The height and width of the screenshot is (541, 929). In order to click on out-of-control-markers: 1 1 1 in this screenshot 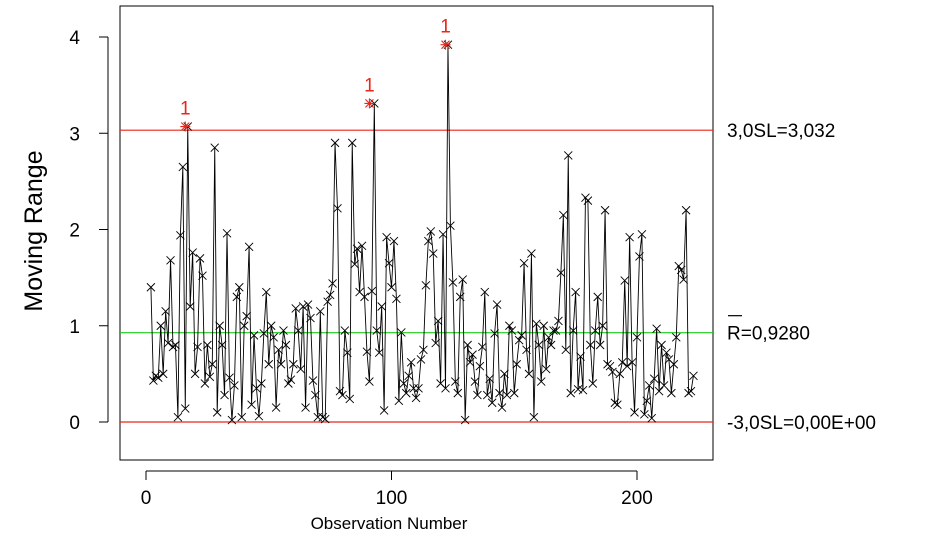, I will do `click(315, 74)`.